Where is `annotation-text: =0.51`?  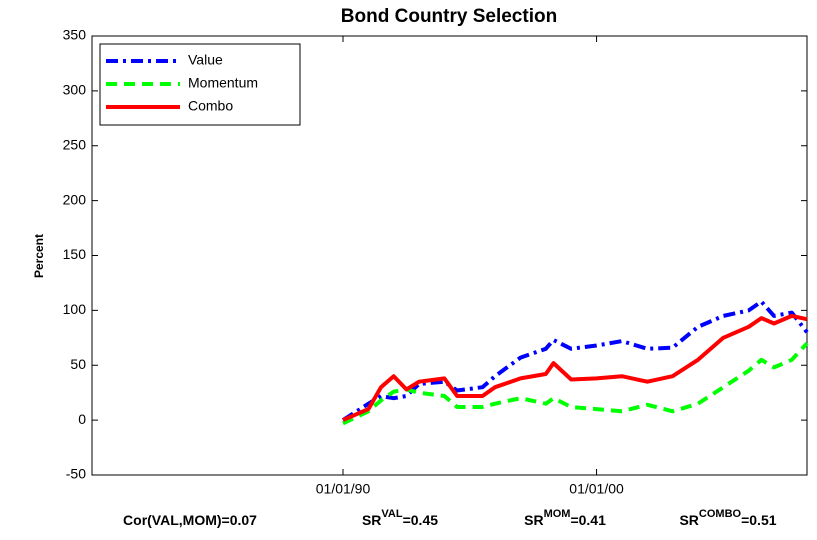 annotation-text: =0.51 is located at coordinates (759, 520).